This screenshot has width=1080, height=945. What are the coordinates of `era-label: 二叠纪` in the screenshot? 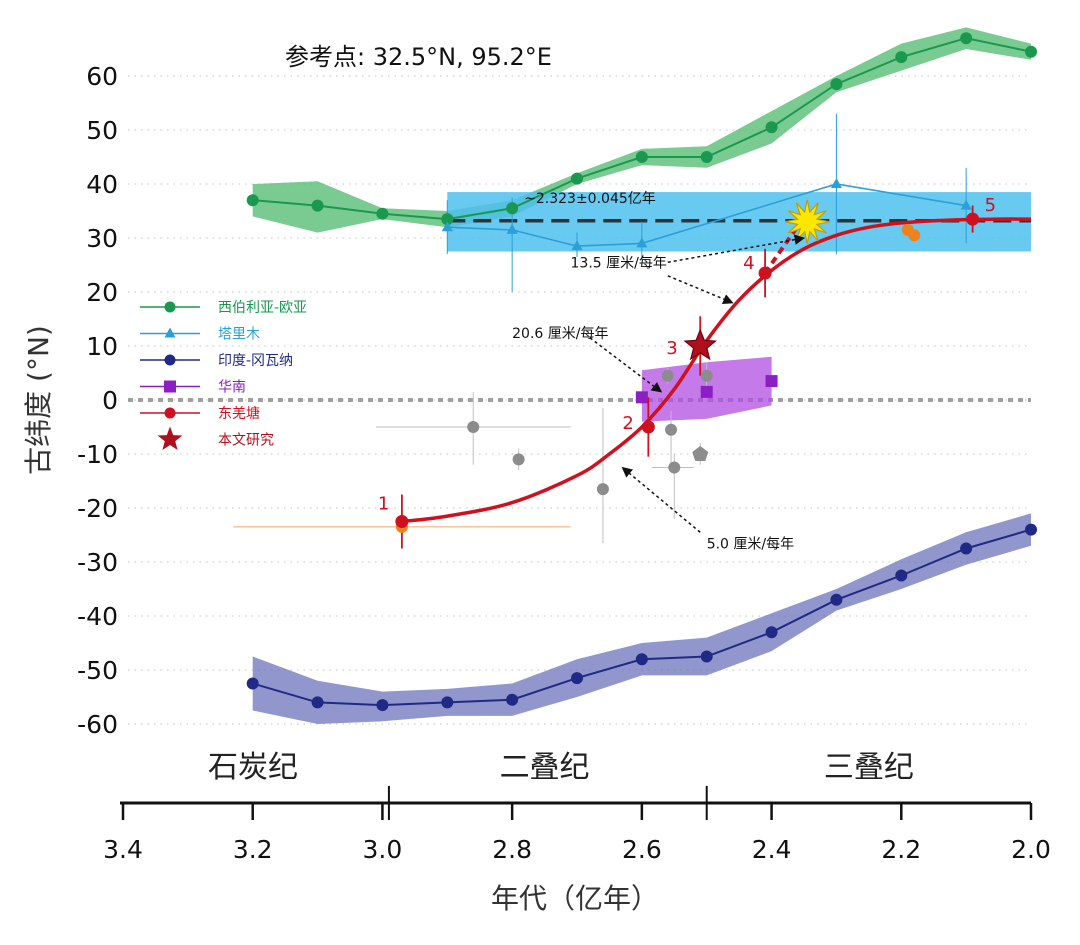 It's located at (545, 767).